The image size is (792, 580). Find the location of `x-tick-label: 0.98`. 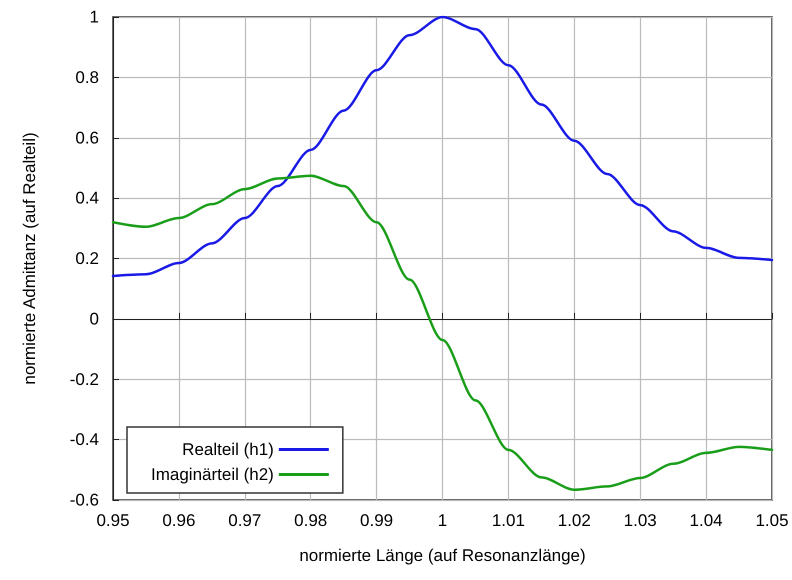

x-tick-label: 0.98 is located at coordinates (311, 520).